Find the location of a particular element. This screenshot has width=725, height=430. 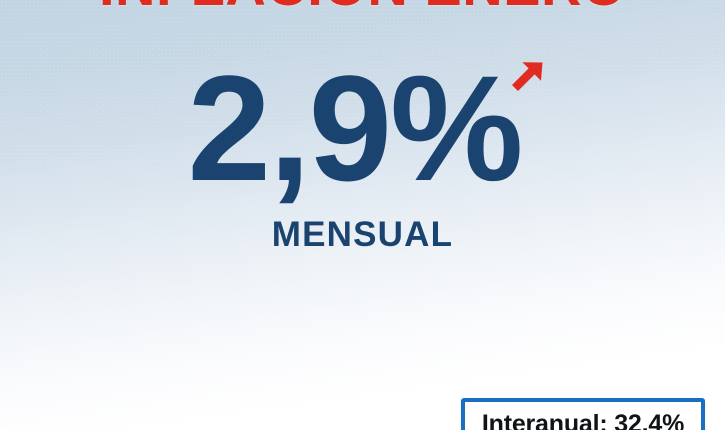

yearly-inflation-callout: Interanual: 32,4% is located at coordinates (583, 414).